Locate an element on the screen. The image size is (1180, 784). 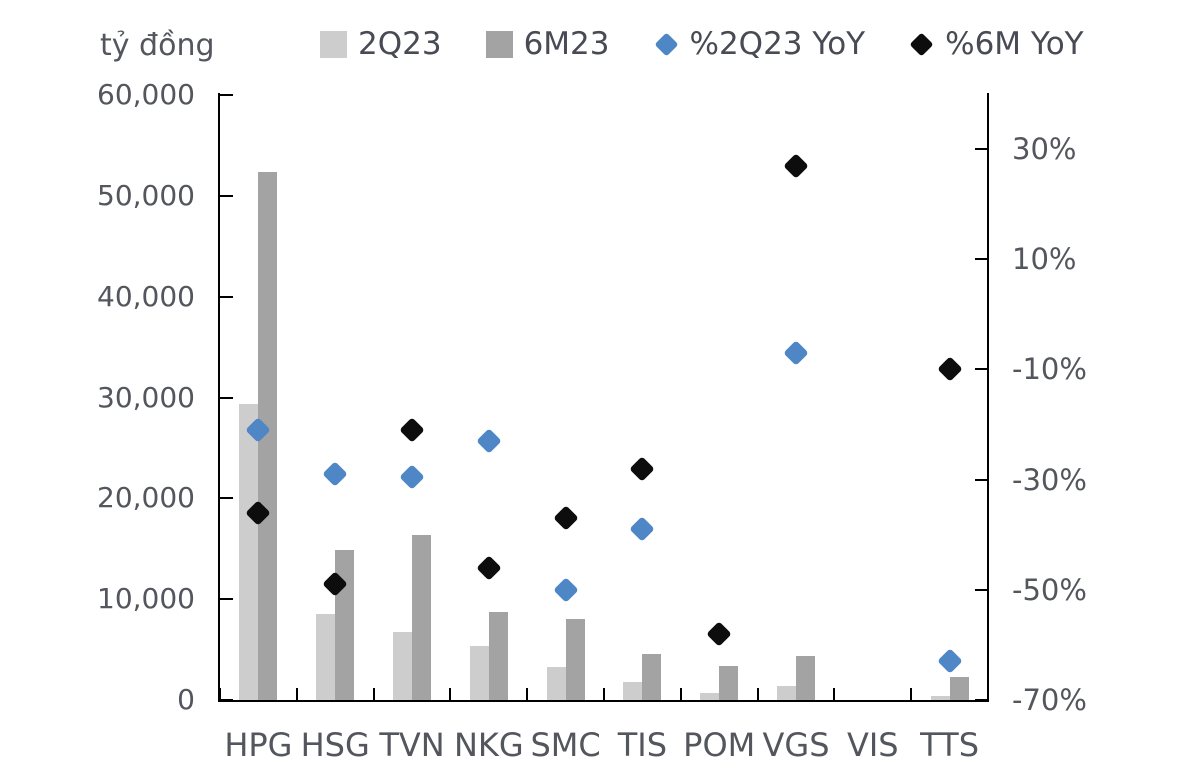
left-axis-unit-label: tỷ đồng is located at coordinates (157, 45).